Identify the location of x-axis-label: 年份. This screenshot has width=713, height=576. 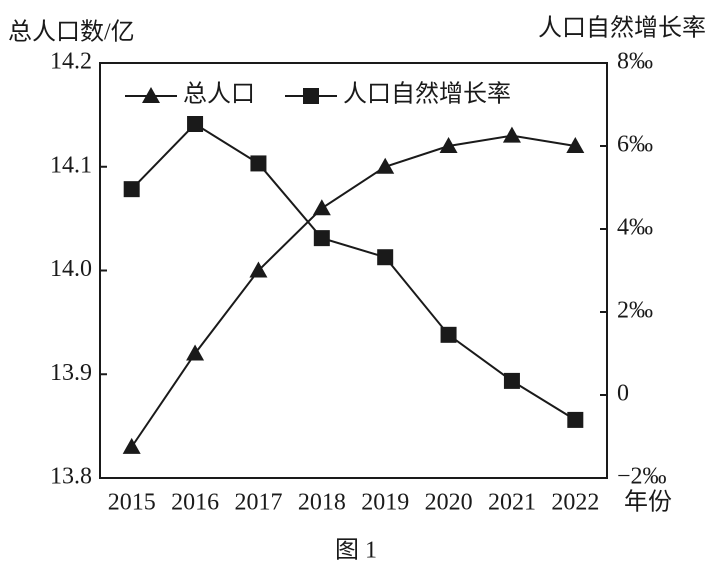
(648, 502).